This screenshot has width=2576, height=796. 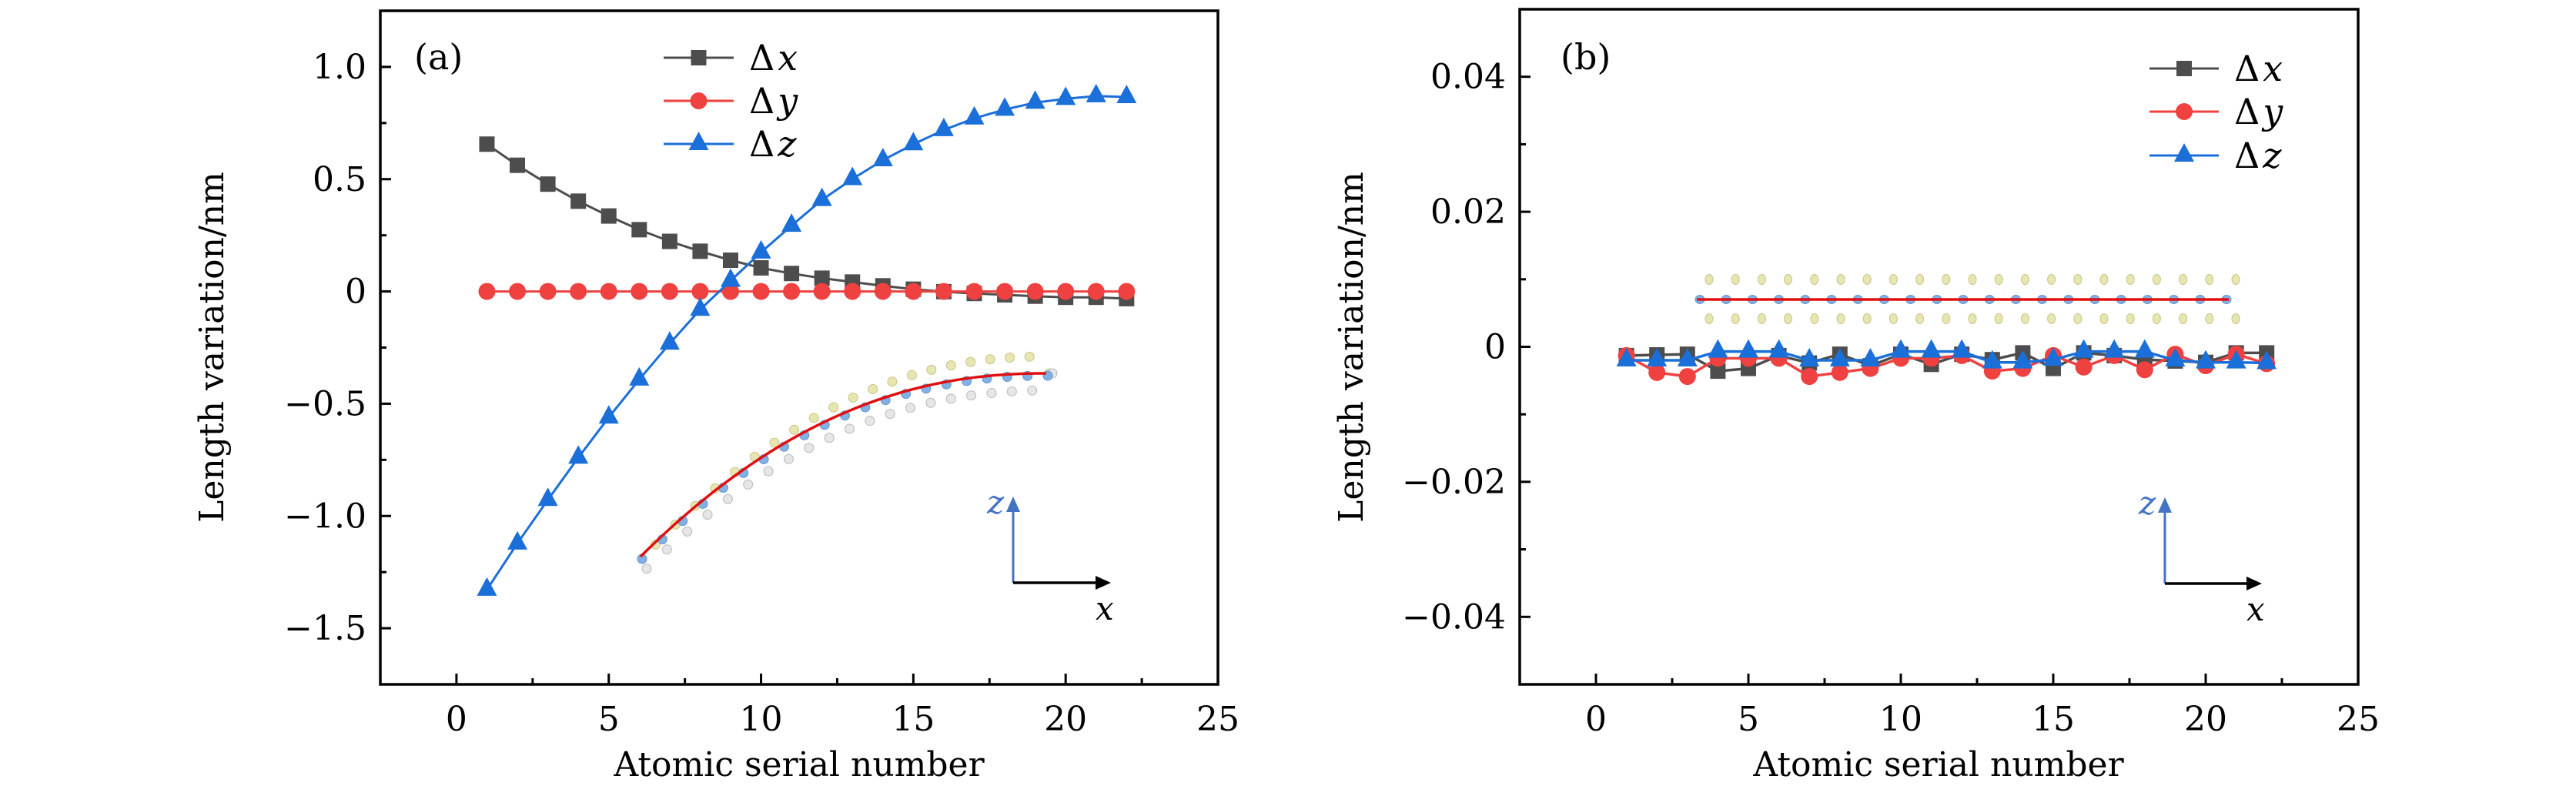 What do you see at coordinates (2259, 68) in the screenshot?
I see `legend-label: Δx` at bounding box center [2259, 68].